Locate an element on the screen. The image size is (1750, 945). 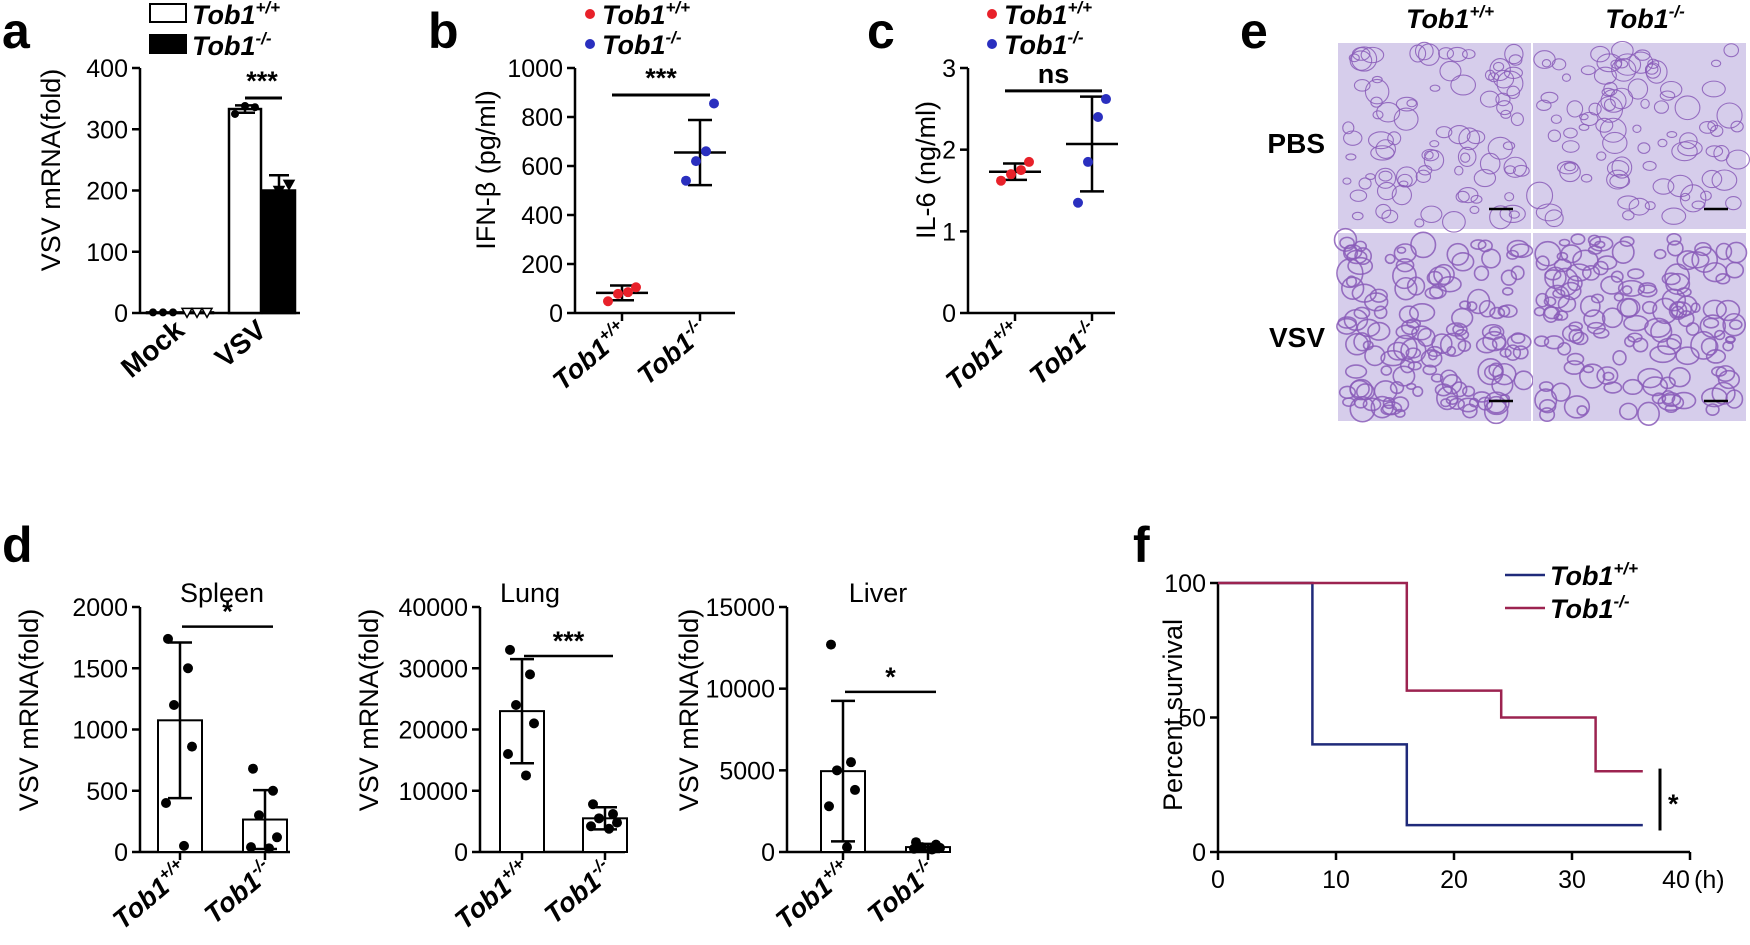
bar is located at coordinates (279, 252).